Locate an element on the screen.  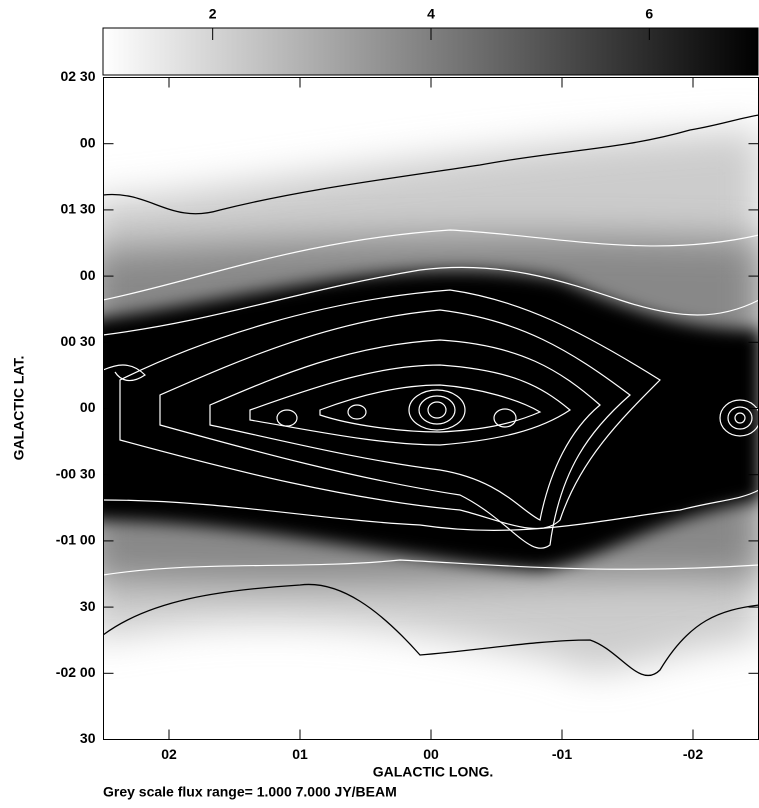
colorbar-tick-label: 4 is located at coordinates (431, 14).